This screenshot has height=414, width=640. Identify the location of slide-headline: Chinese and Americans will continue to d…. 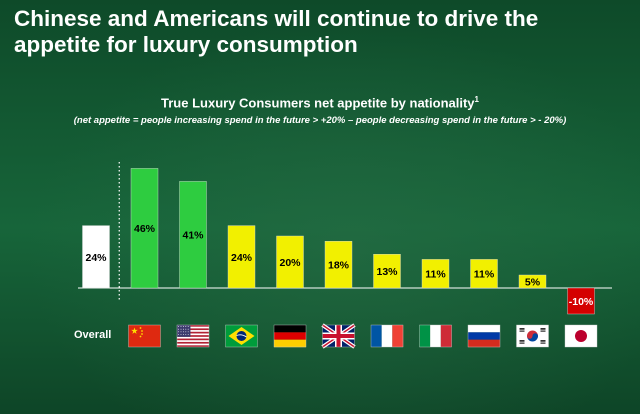
(276, 31).